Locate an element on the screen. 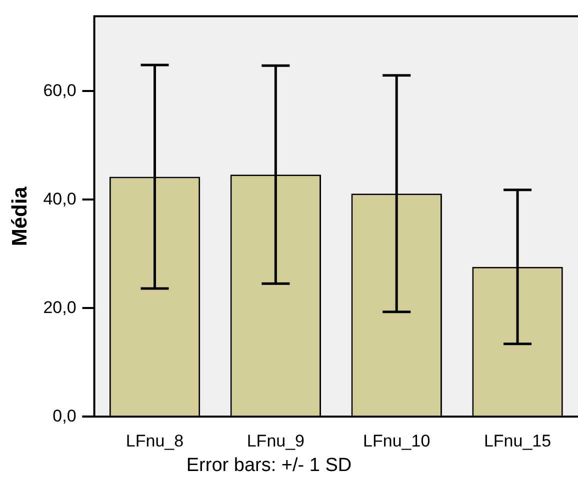 The image size is (578, 482). y-tick-label: 60,0 is located at coordinates (59, 90).